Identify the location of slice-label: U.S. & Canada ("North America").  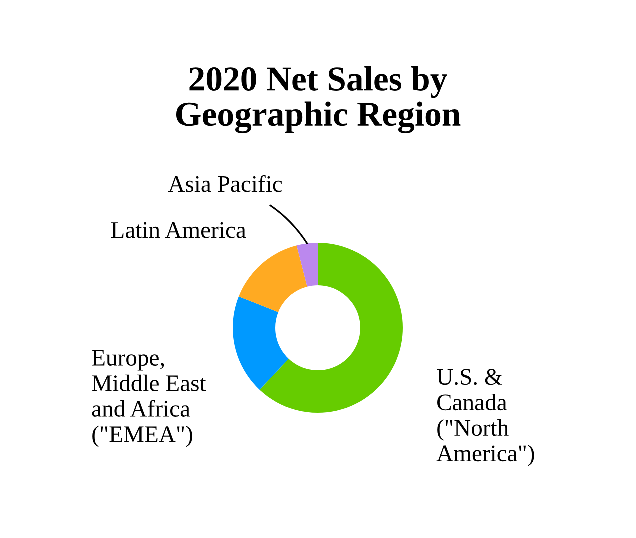
(485, 417).